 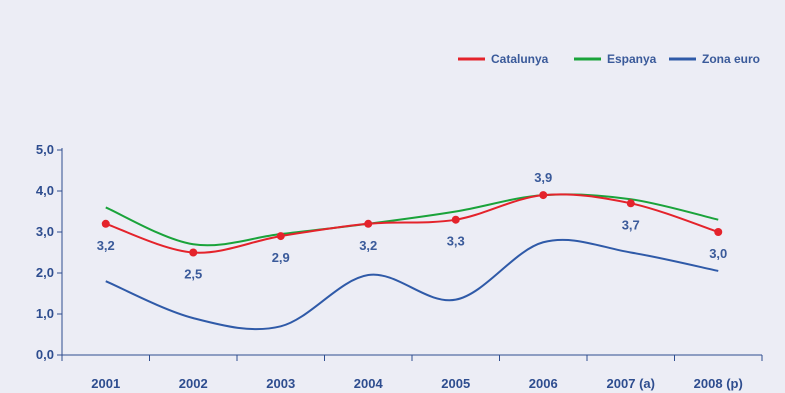 I want to click on x-tick-label: 2001, so click(x=105, y=383).